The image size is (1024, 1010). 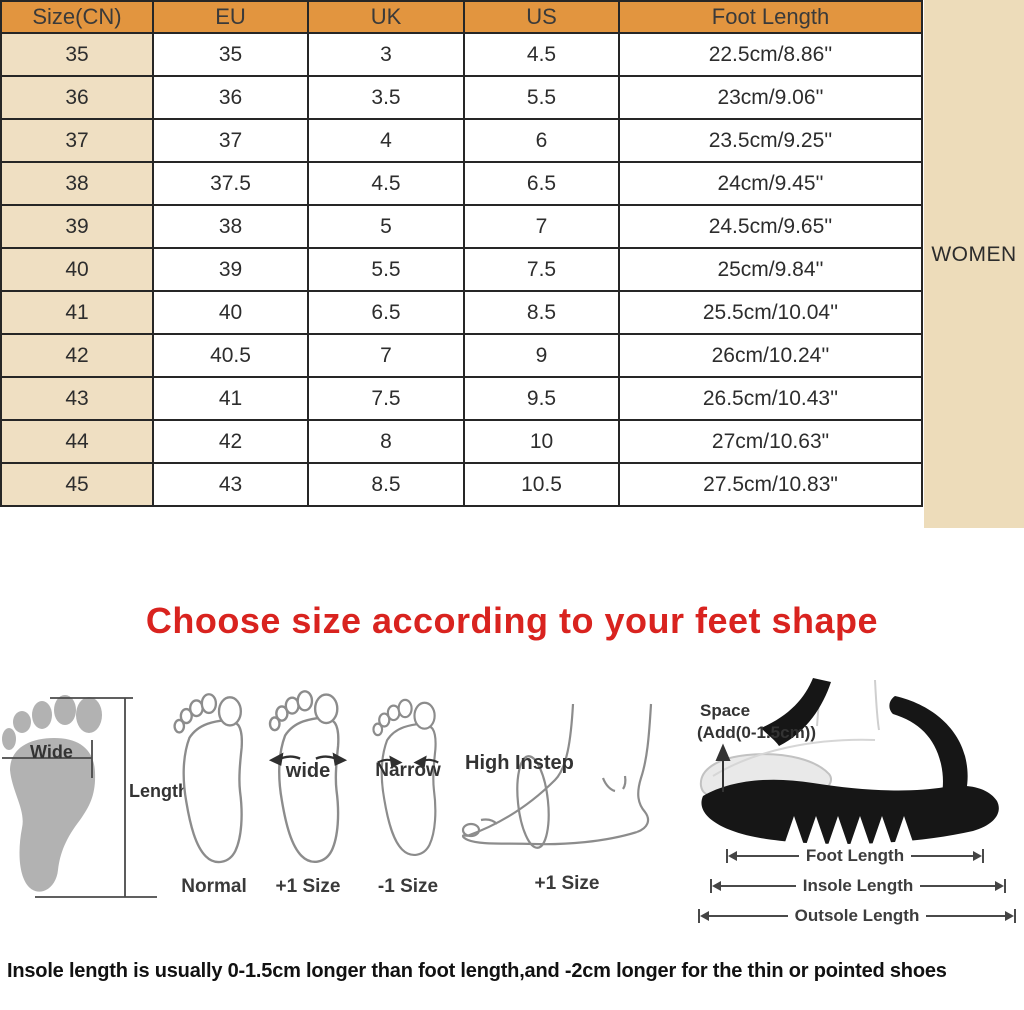 I want to click on wide-ruler-label: Wide, so click(x=51, y=752).